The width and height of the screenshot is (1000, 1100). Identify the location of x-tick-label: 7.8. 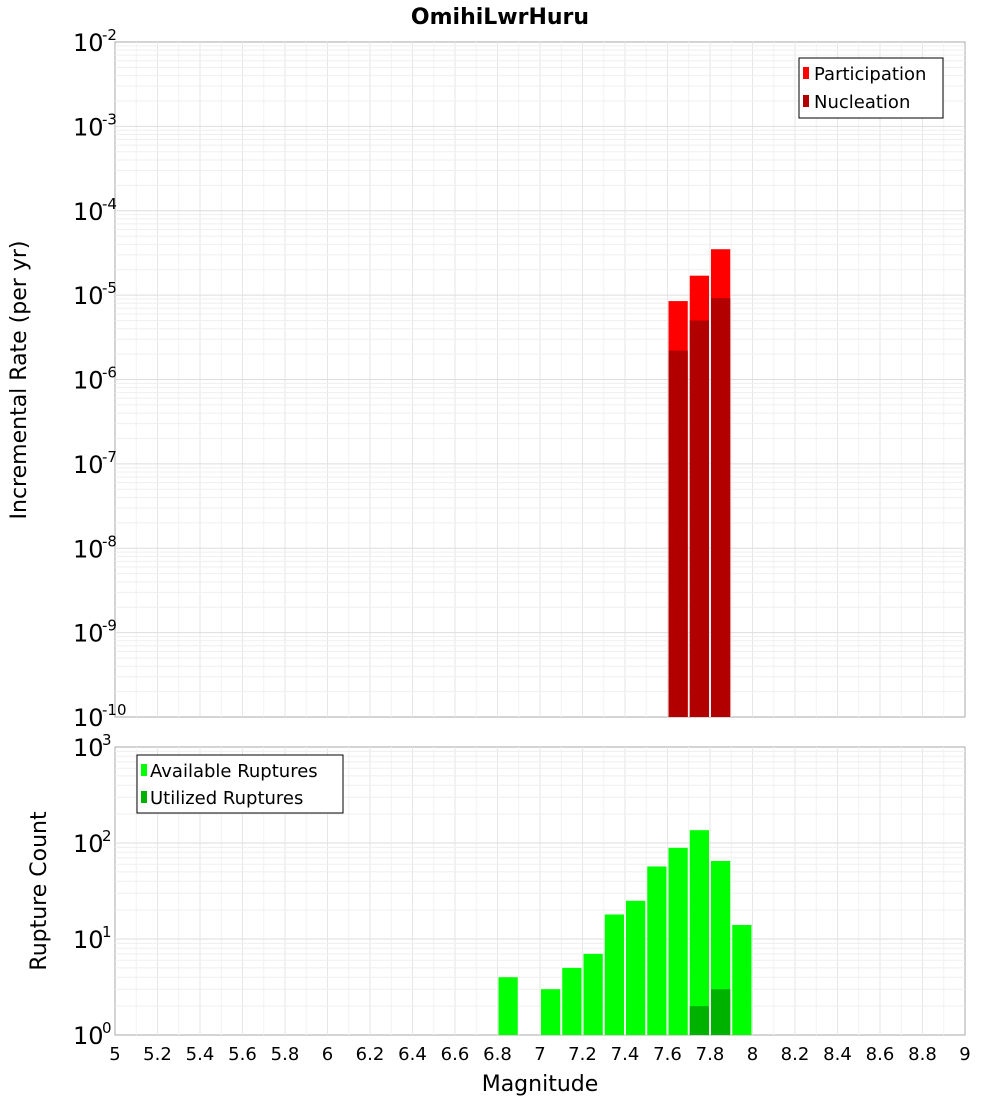
(710, 1054).